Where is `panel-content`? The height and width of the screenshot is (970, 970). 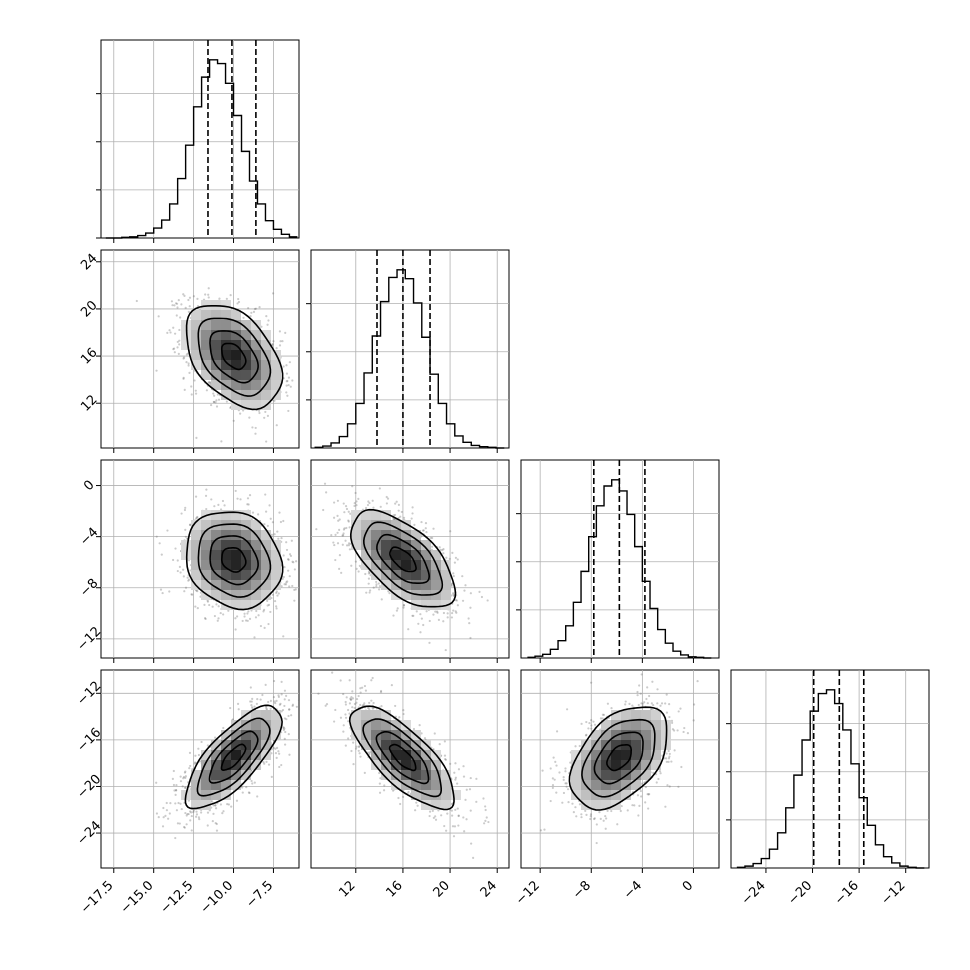 panel-content is located at coordinates (219, 365).